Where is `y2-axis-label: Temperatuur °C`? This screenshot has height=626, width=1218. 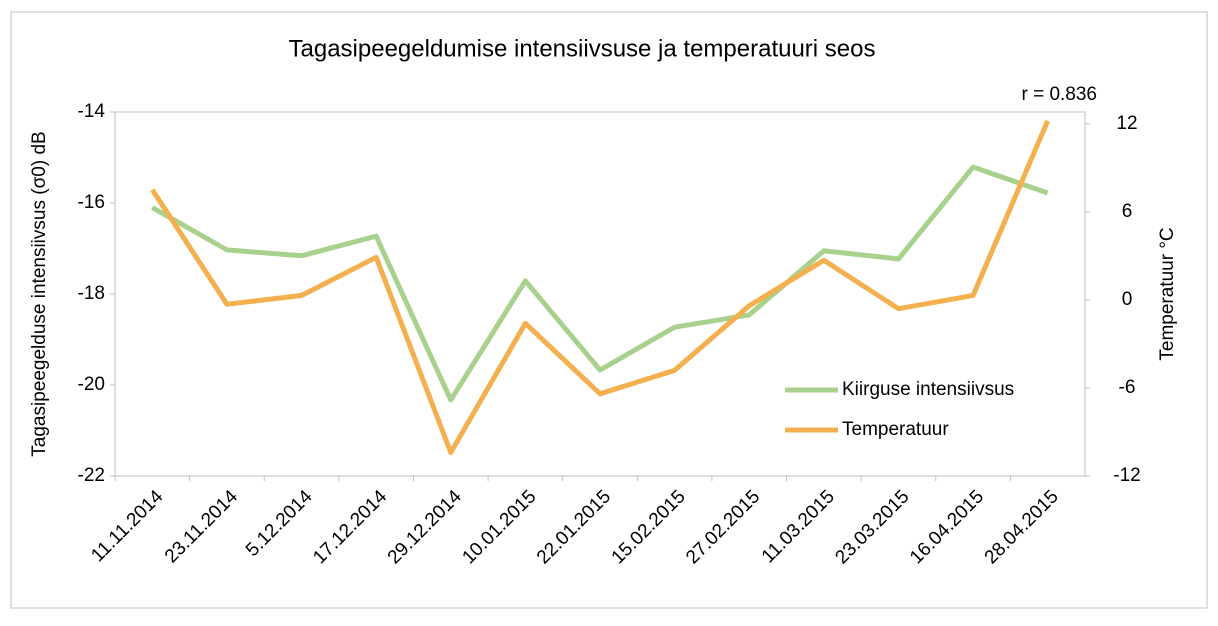
y2-axis-label: Temperatuur °C is located at coordinates (1167, 293).